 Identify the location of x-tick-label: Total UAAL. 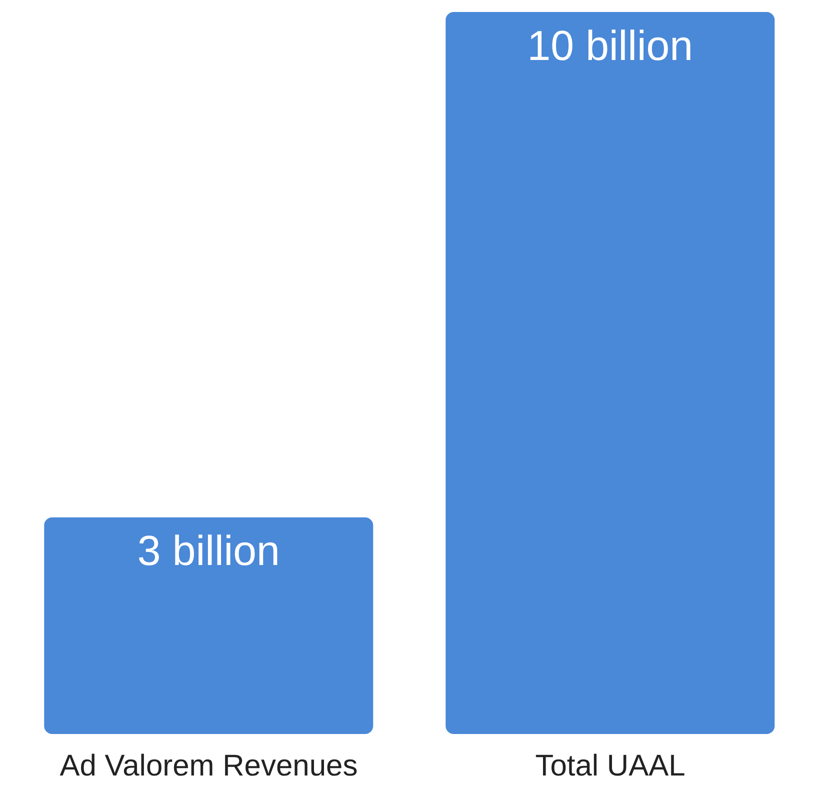
(610, 765).